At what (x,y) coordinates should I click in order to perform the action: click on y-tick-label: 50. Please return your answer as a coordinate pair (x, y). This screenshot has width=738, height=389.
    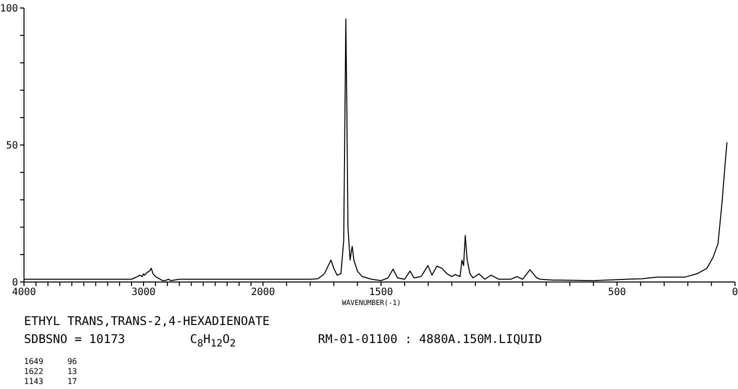
    Looking at the image, I should click on (12, 146).